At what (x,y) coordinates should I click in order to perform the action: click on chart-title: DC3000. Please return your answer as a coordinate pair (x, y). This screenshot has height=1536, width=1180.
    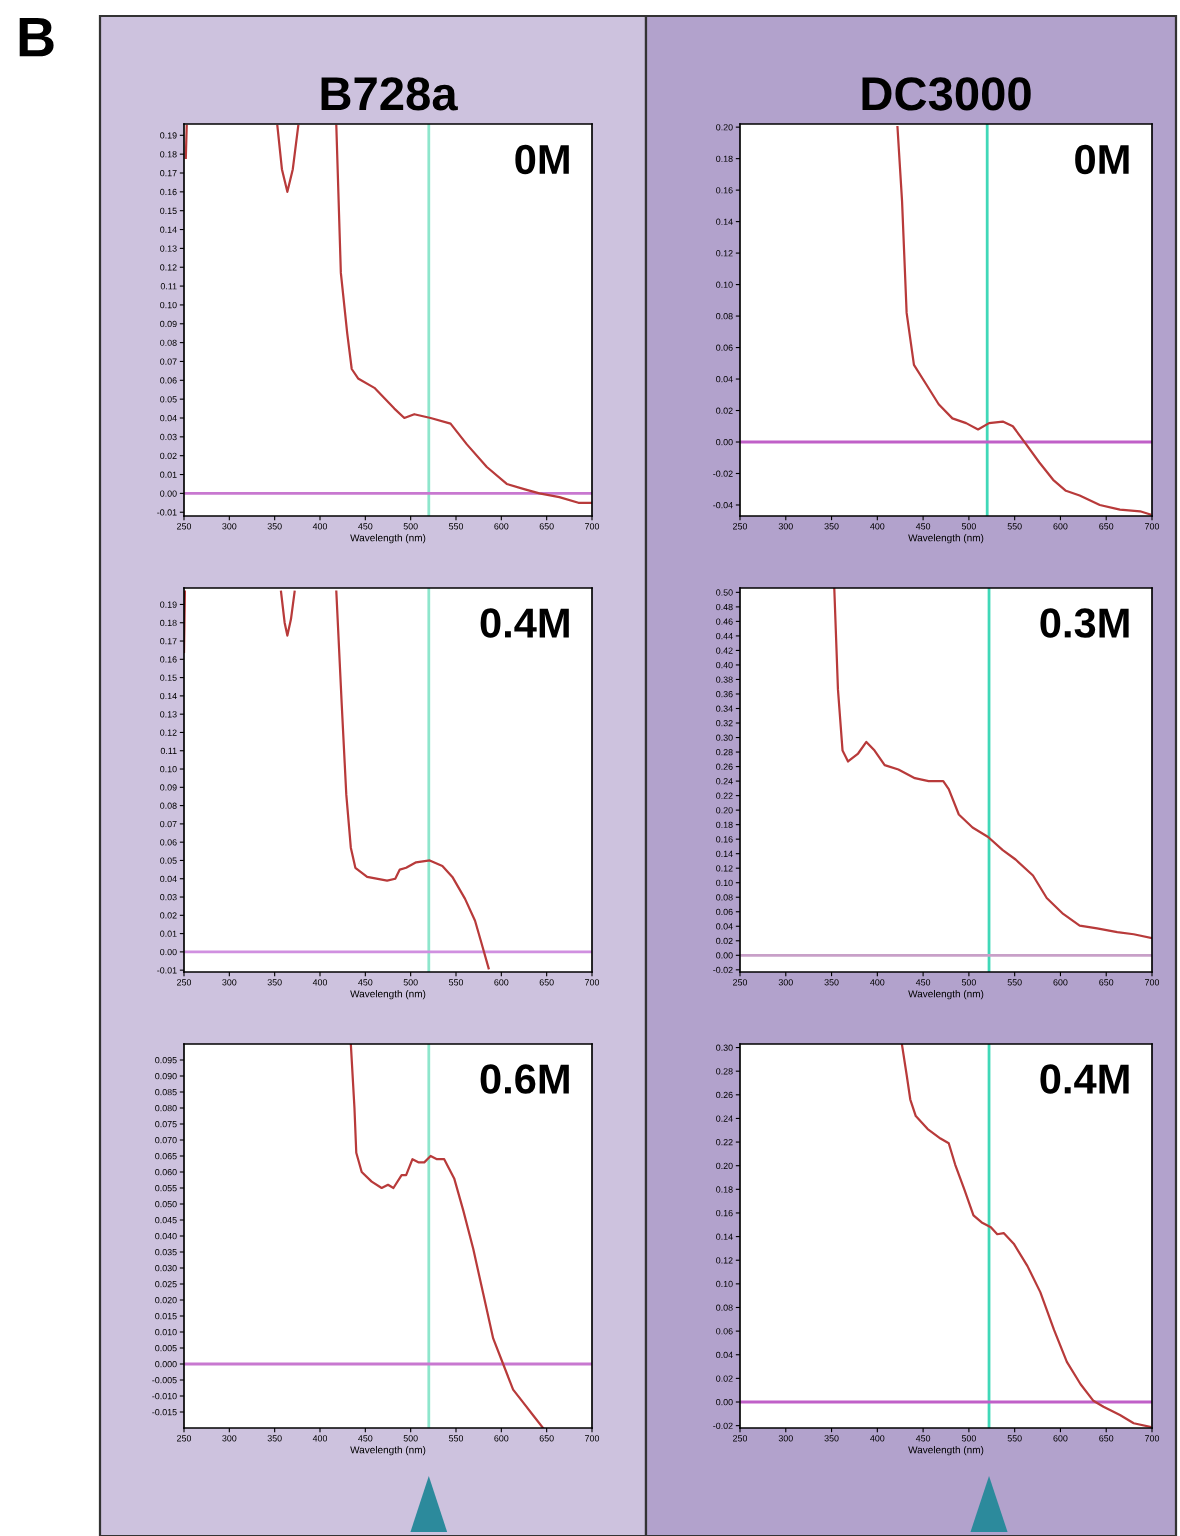
    Looking at the image, I should click on (946, 94).